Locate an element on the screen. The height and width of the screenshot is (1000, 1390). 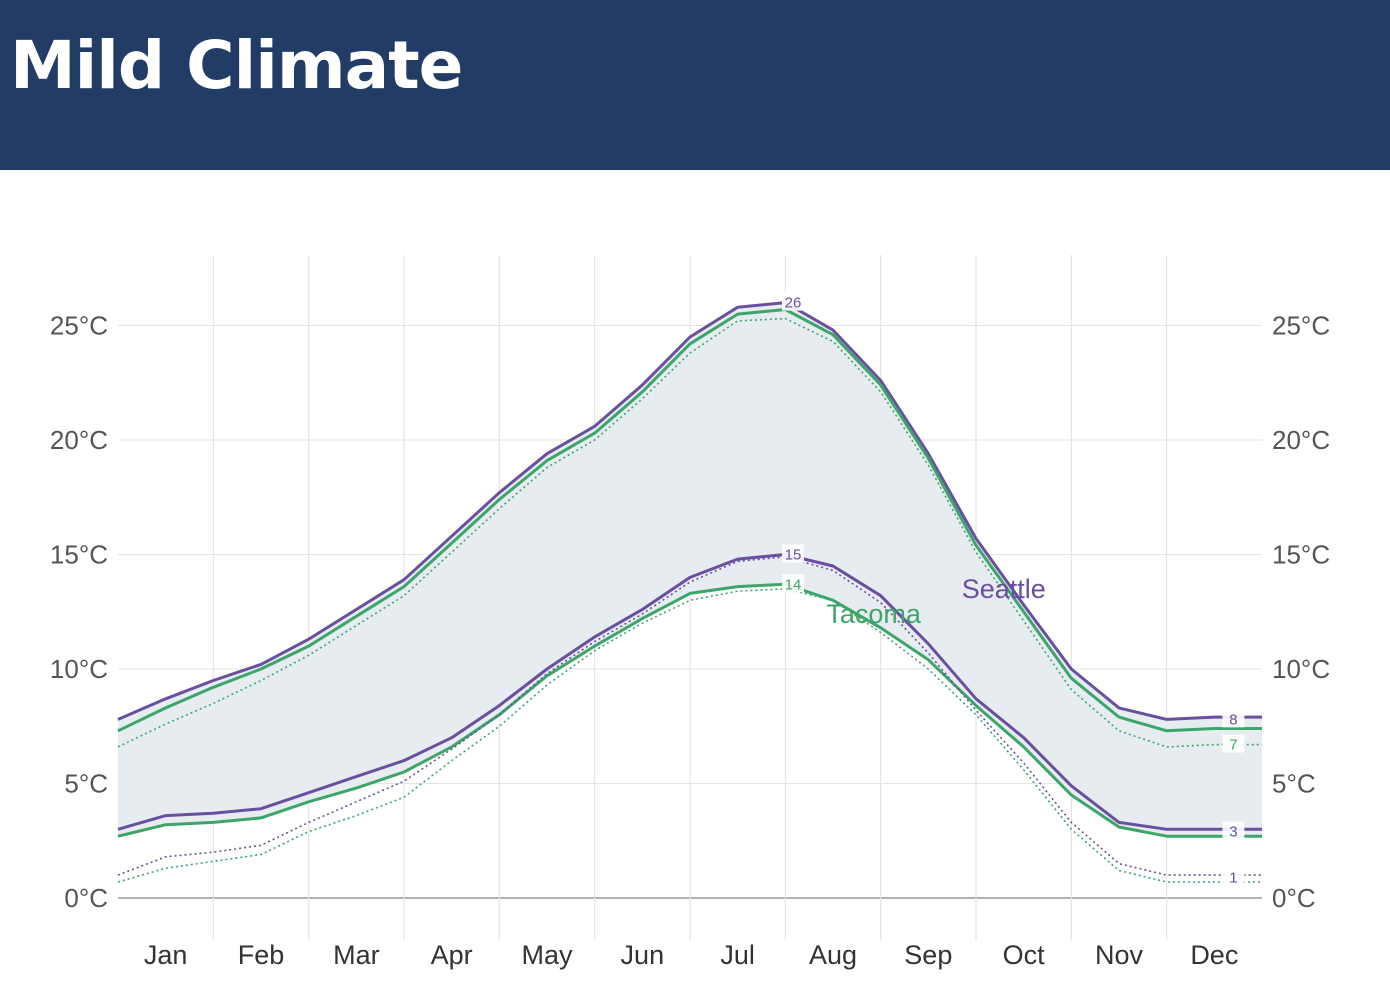
y-tick-label-right: 10°C is located at coordinates (1301, 669).